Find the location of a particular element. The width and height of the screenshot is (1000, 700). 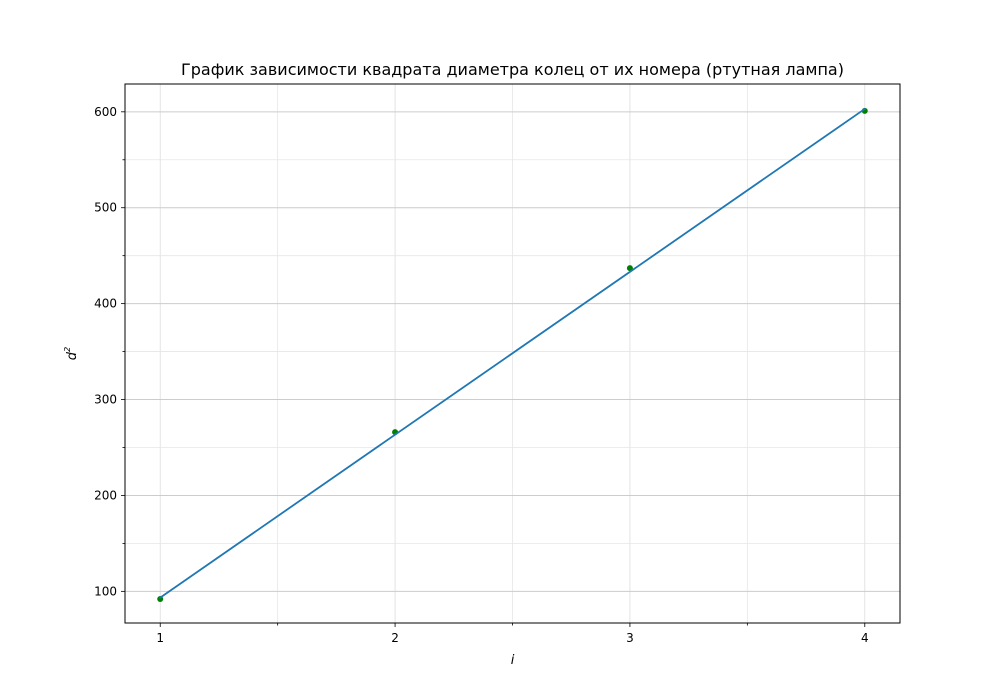

x-tick-label: 3 is located at coordinates (630, 638).